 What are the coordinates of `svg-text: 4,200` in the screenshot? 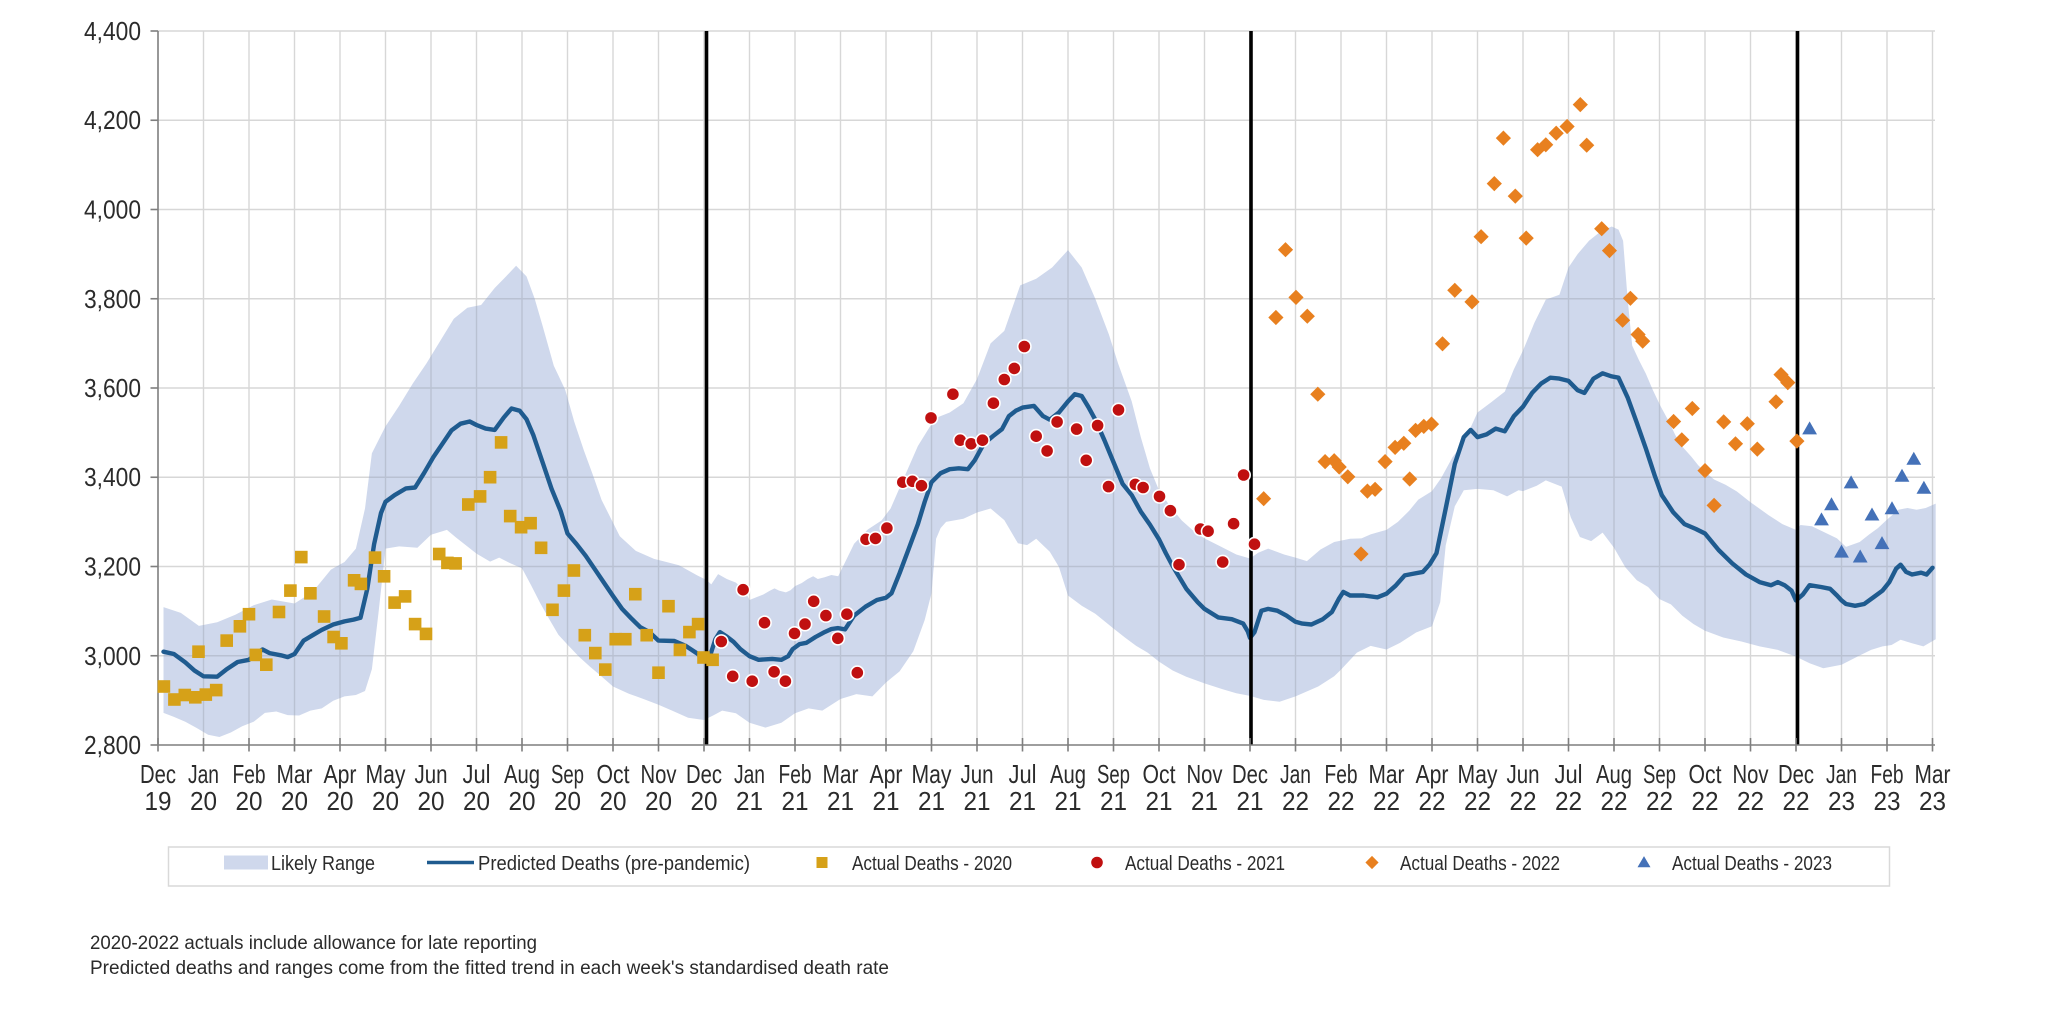 It's located at (112, 120).